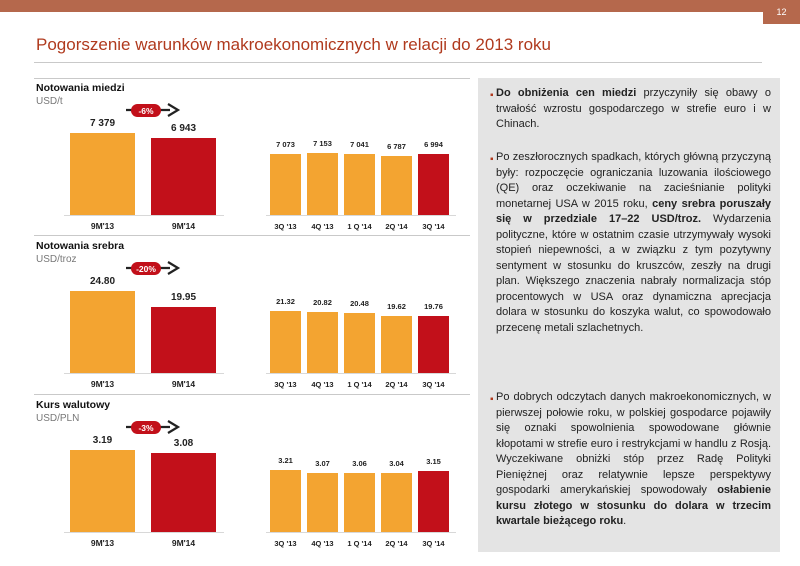 This screenshot has width=800, height=566. Describe the element at coordinates (433, 461) in the screenshot. I see `quarterly-value-label: 3.15` at that location.